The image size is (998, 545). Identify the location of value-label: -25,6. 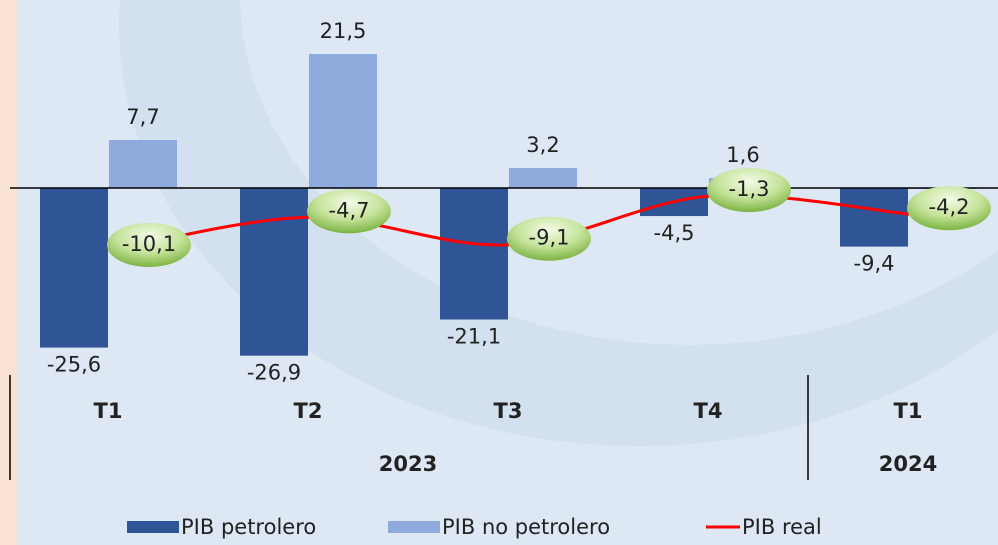
(74, 365).